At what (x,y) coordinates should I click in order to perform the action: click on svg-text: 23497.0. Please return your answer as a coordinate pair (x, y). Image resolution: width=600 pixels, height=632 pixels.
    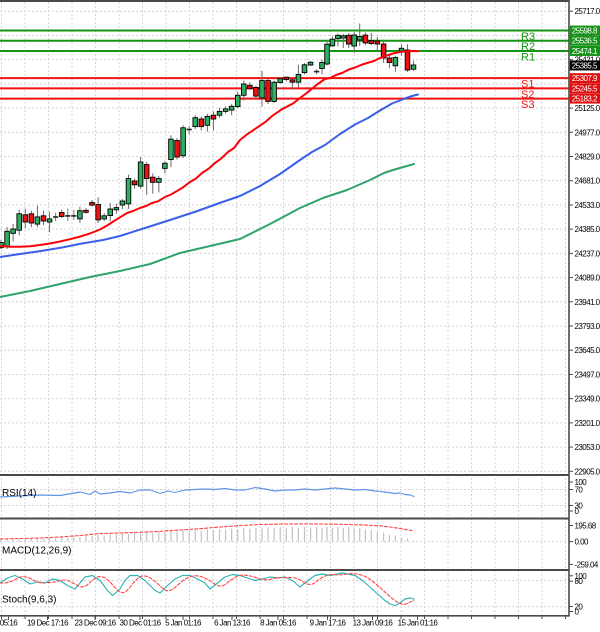
    Looking at the image, I should click on (587, 374).